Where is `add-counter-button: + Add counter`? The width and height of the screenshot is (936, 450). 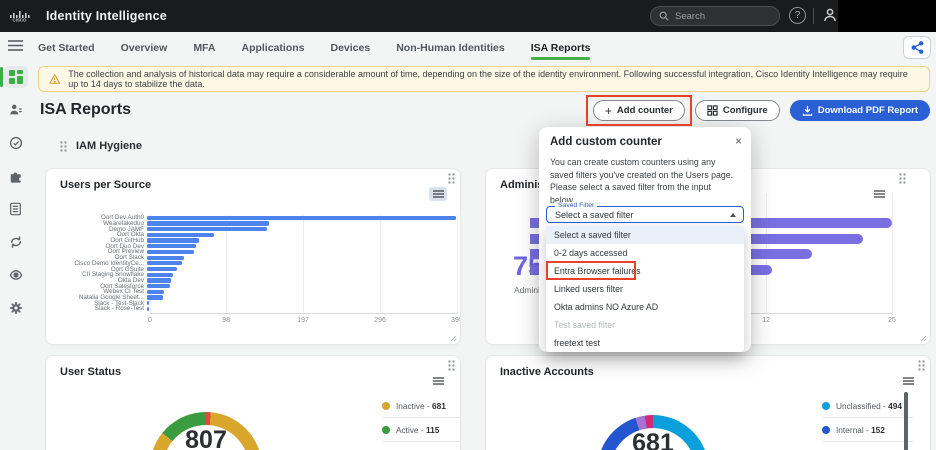 add-counter-button: + Add counter is located at coordinates (638, 110).